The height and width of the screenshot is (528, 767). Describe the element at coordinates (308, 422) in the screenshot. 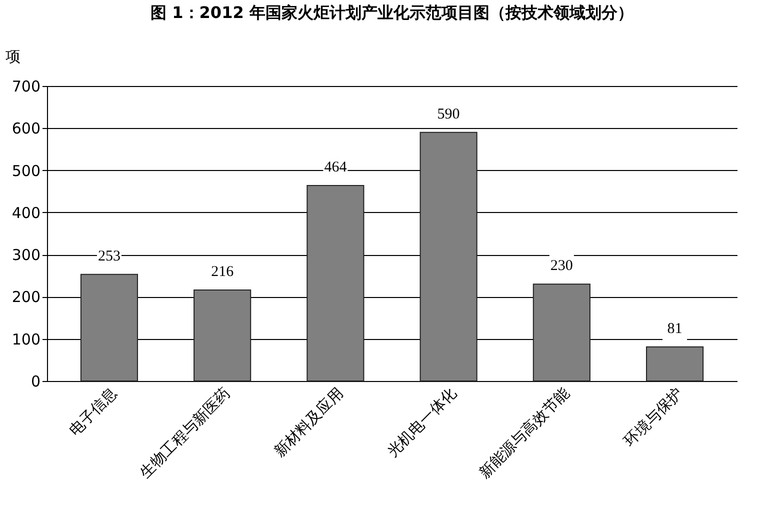

I see `x-tick-label: 新材料及应用` at that location.